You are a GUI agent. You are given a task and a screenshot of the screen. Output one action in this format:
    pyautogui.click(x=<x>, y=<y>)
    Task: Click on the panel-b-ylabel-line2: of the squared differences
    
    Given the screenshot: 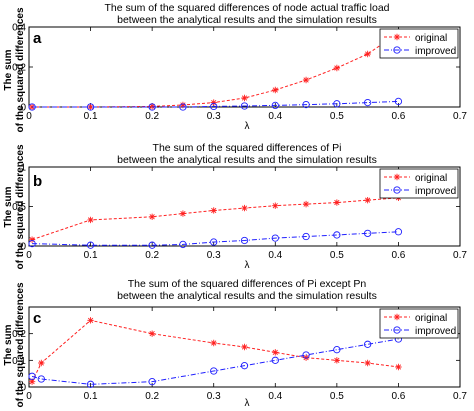 What is the action you would take?
    pyautogui.click(x=20, y=206)
    